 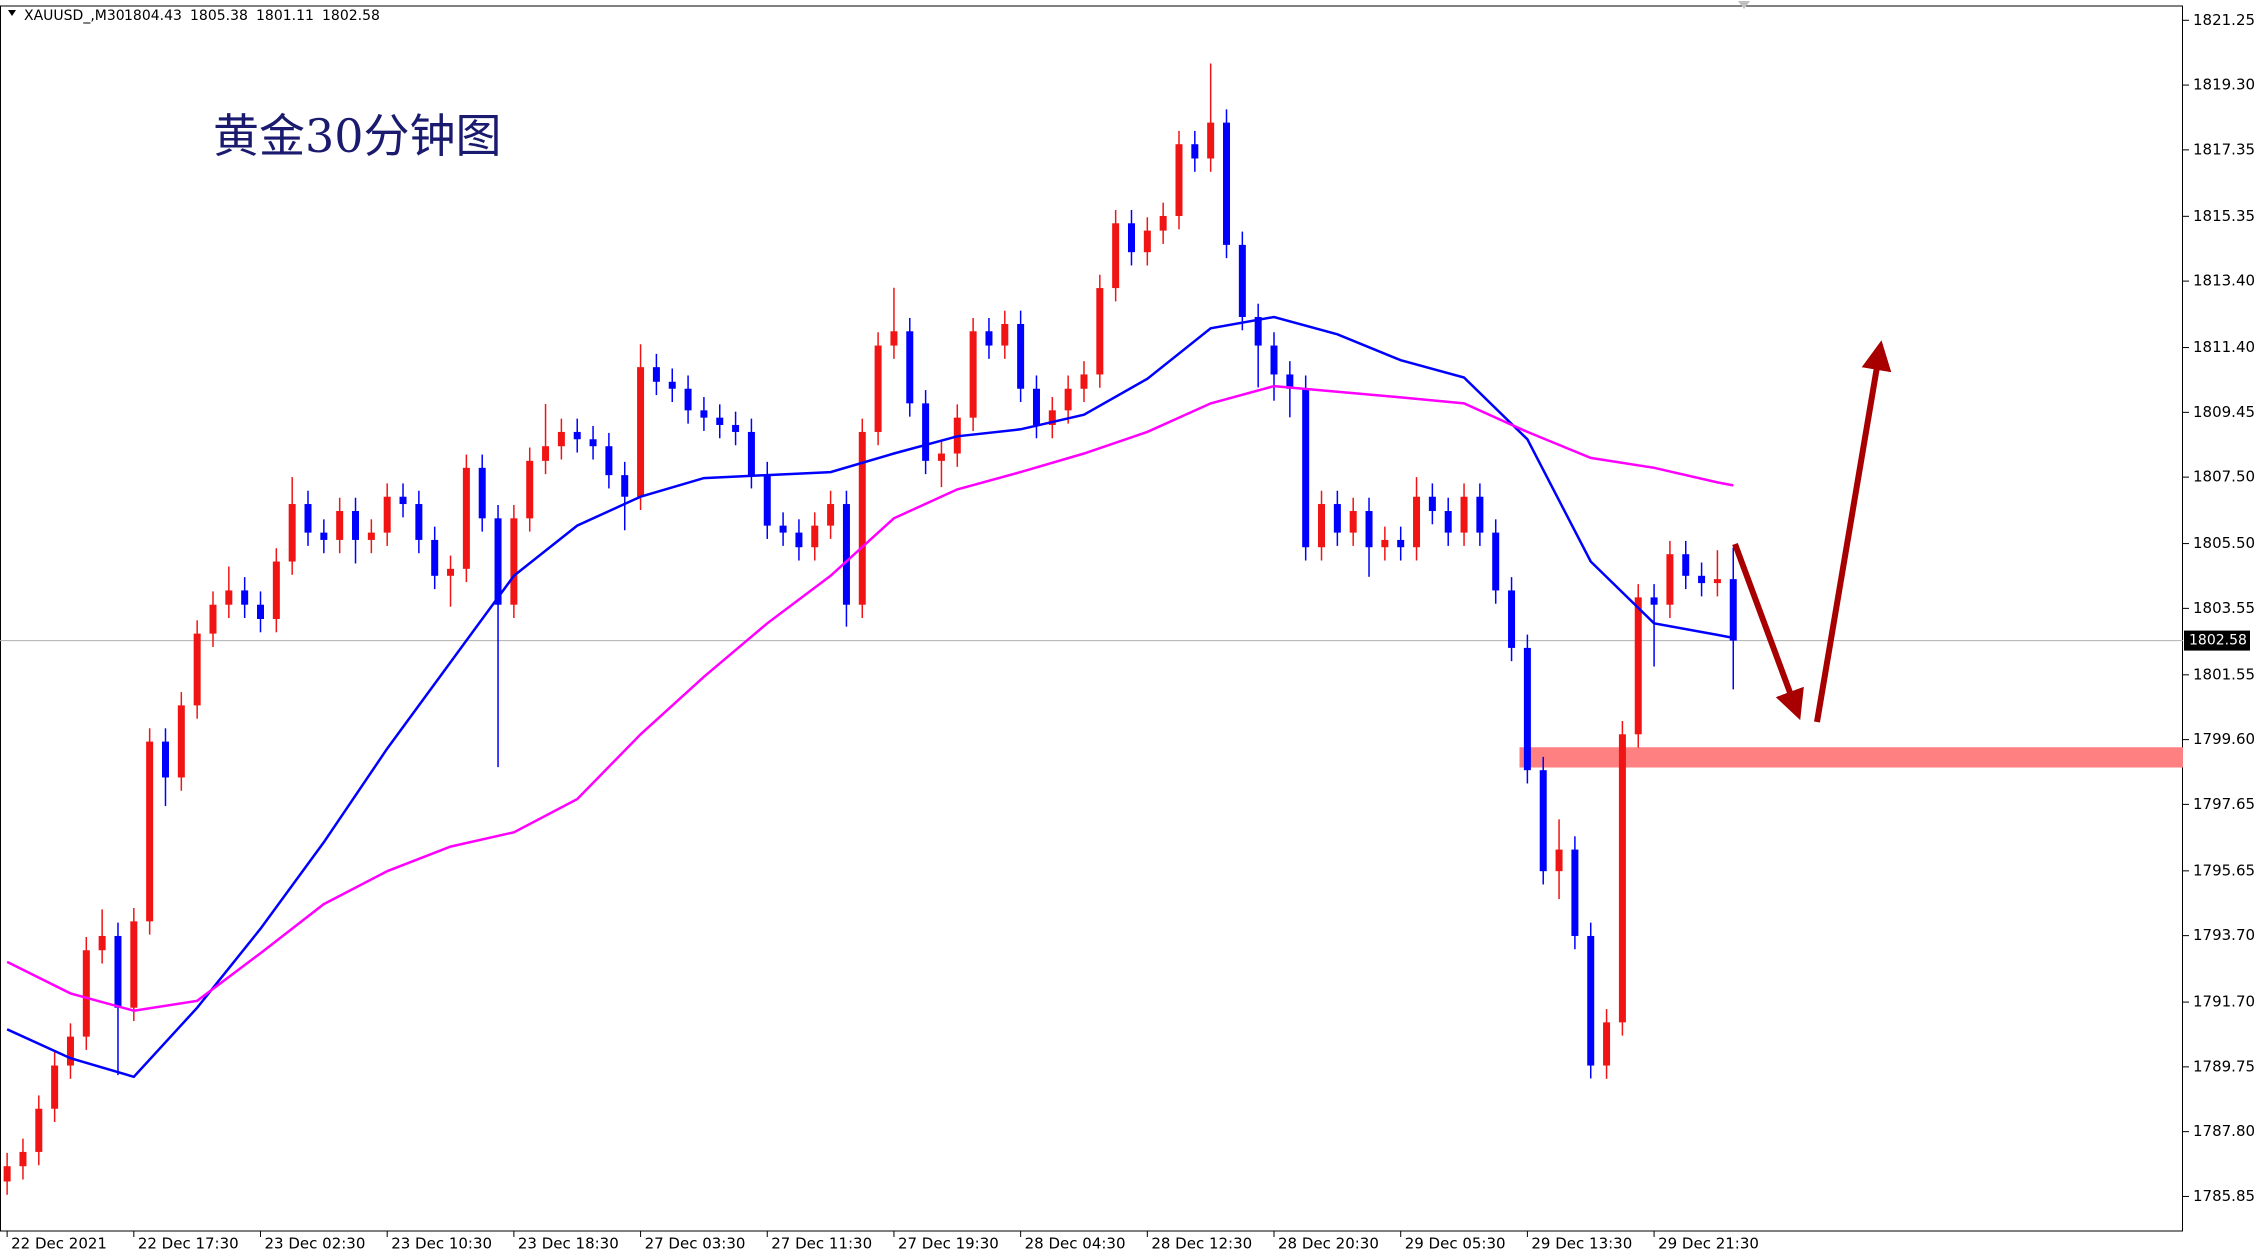 I want to click on header-high: 1805.38, so click(x=219, y=16).